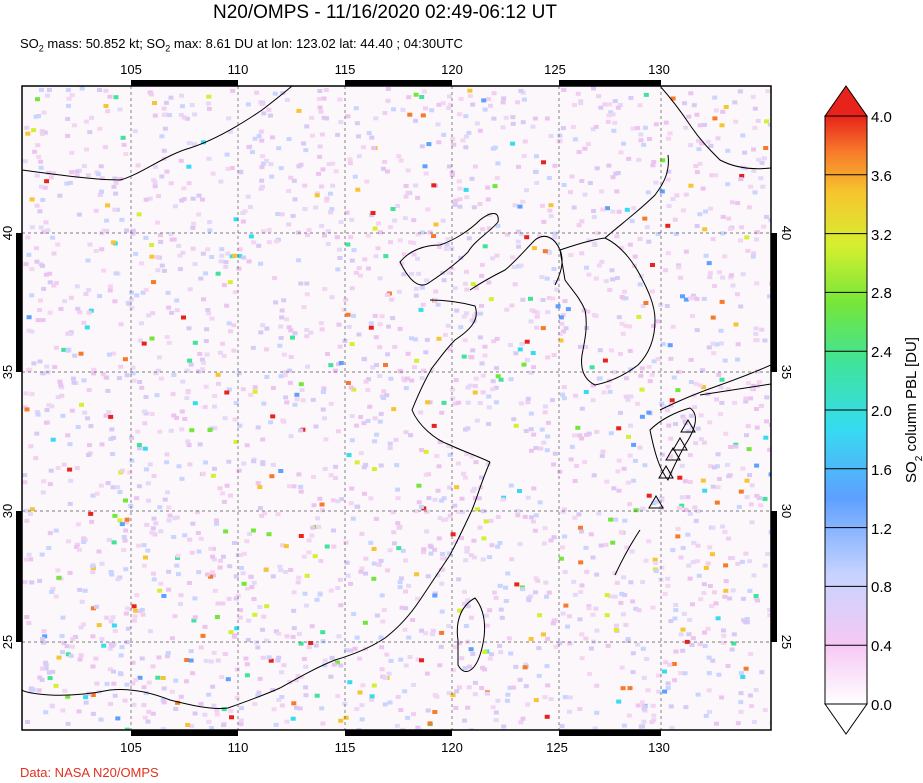 This screenshot has width=923, height=783. What do you see at coordinates (881, 529) in the screenshot?
I see `colorbar-tick-label: 1.2` at bounding box center [881, 529].